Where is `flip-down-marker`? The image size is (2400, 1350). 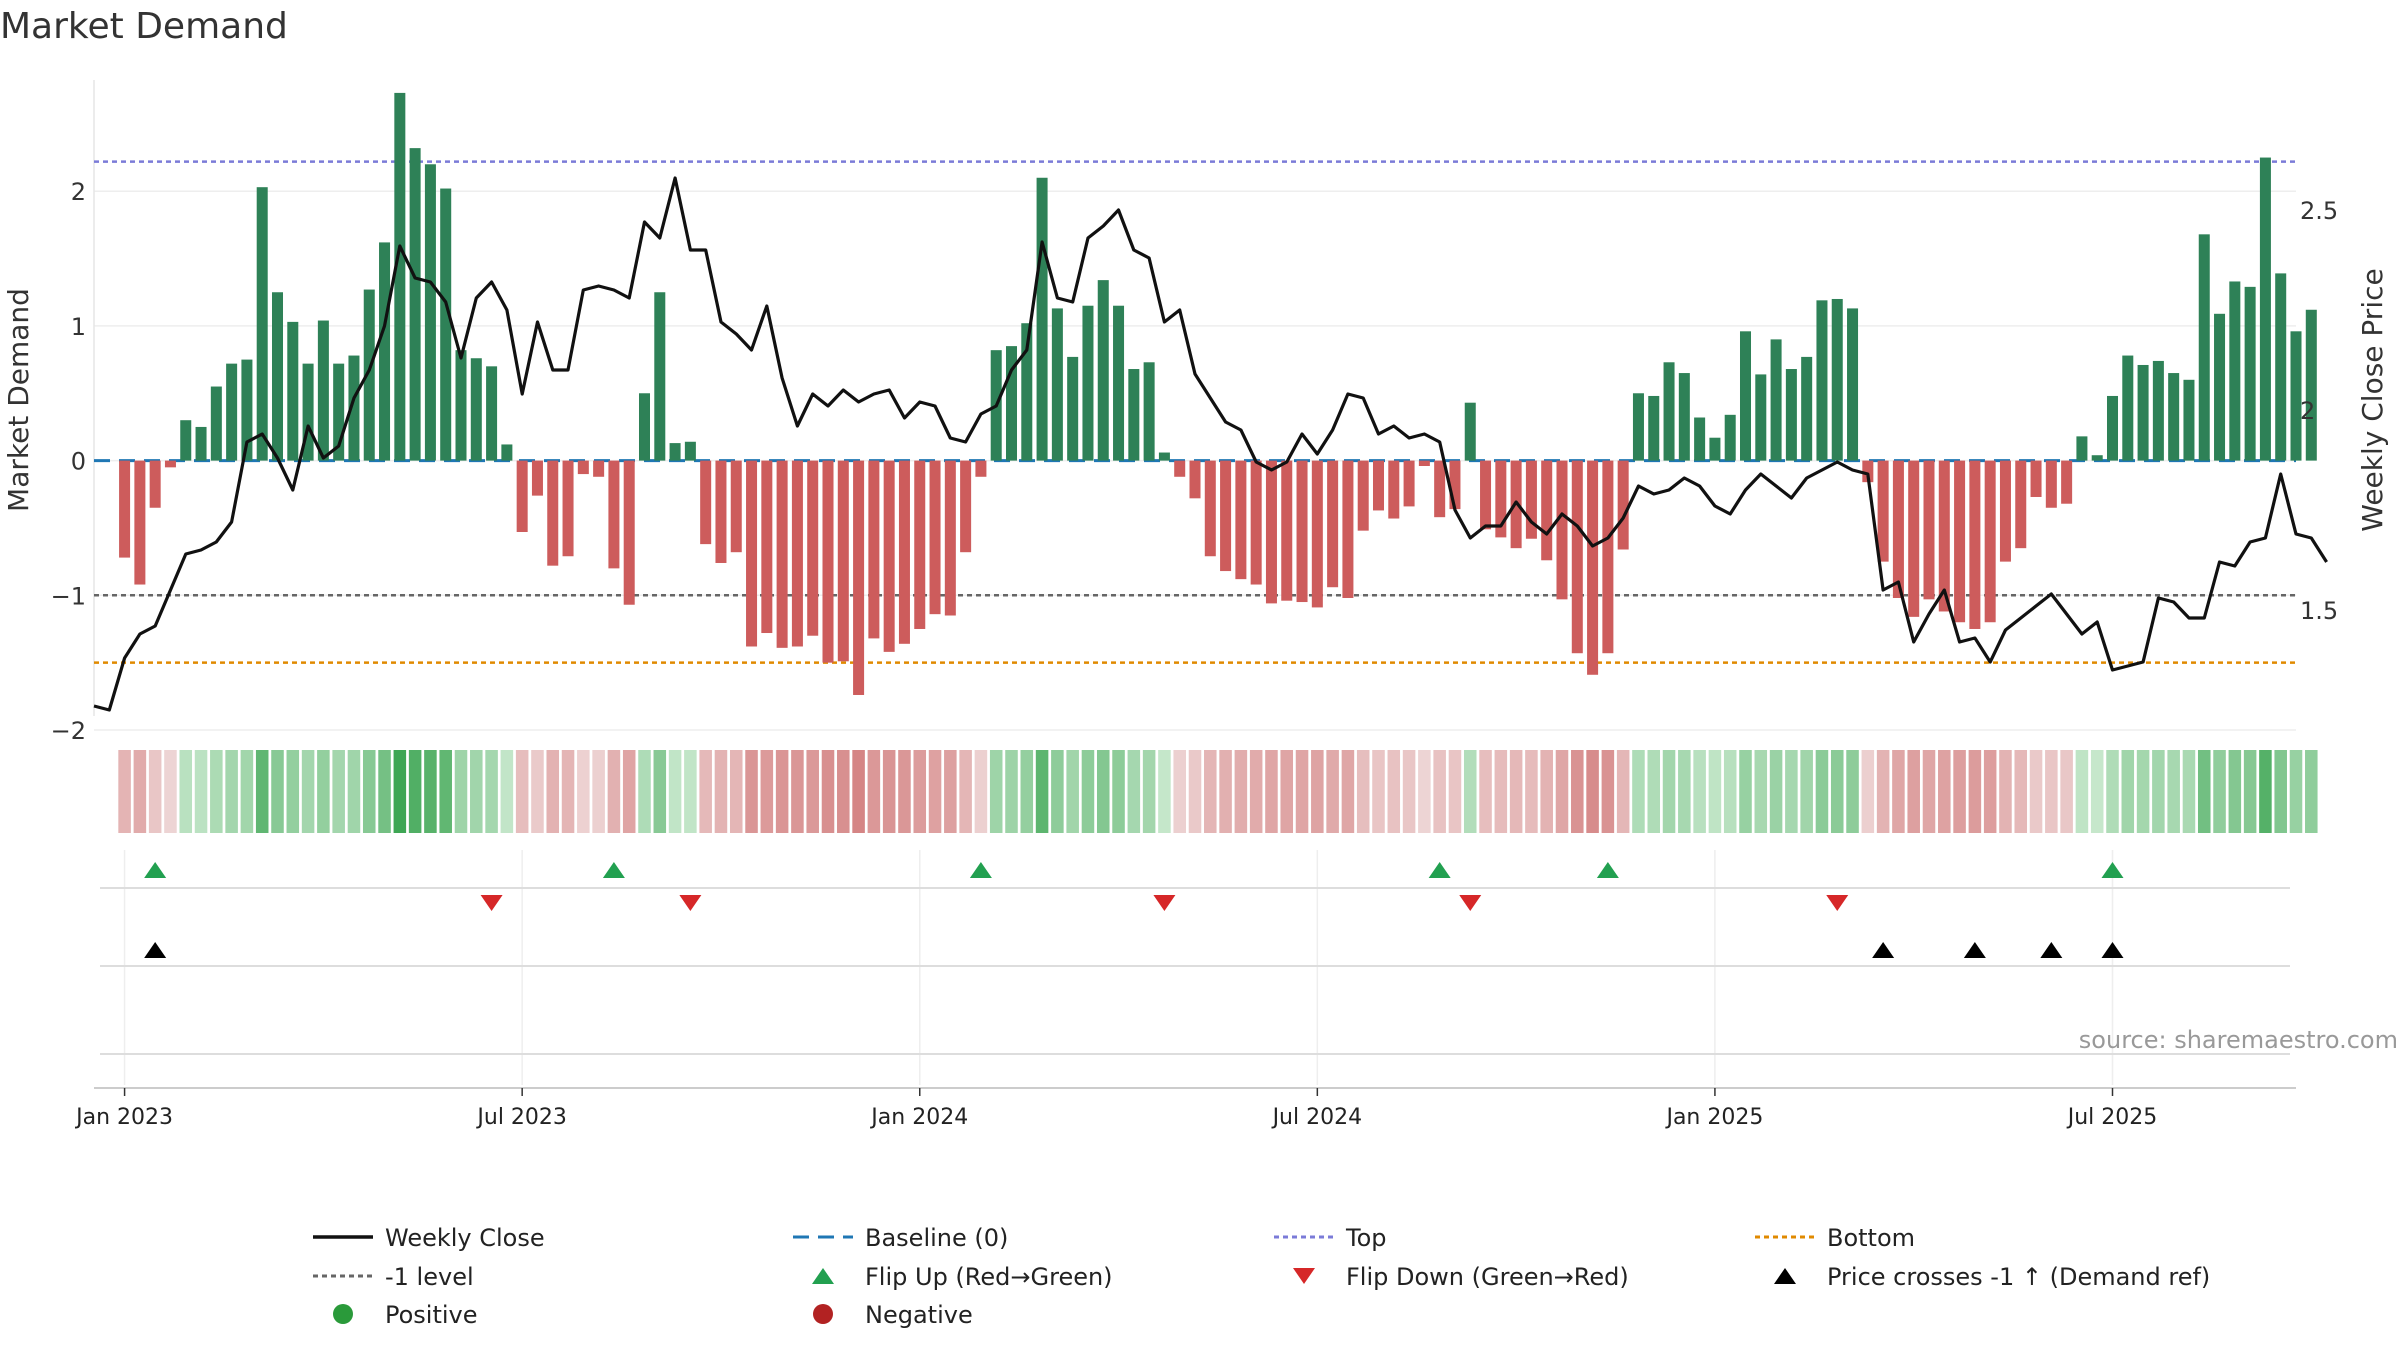 flip-down-marker is located at coordinates (1470, 903).